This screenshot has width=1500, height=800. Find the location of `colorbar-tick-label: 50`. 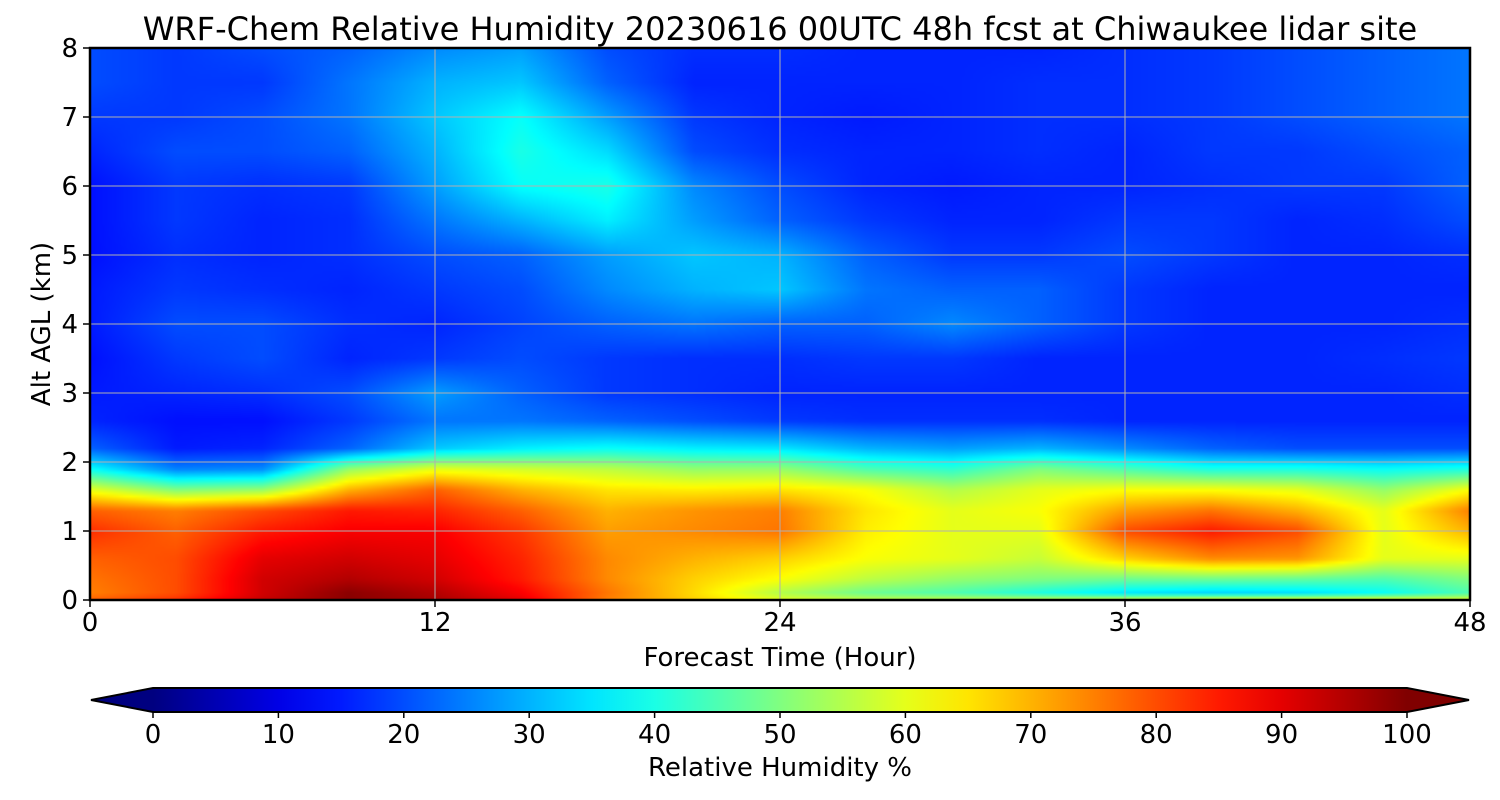

colorbar-tick-label: 50 is located at coordinates (779, 735).